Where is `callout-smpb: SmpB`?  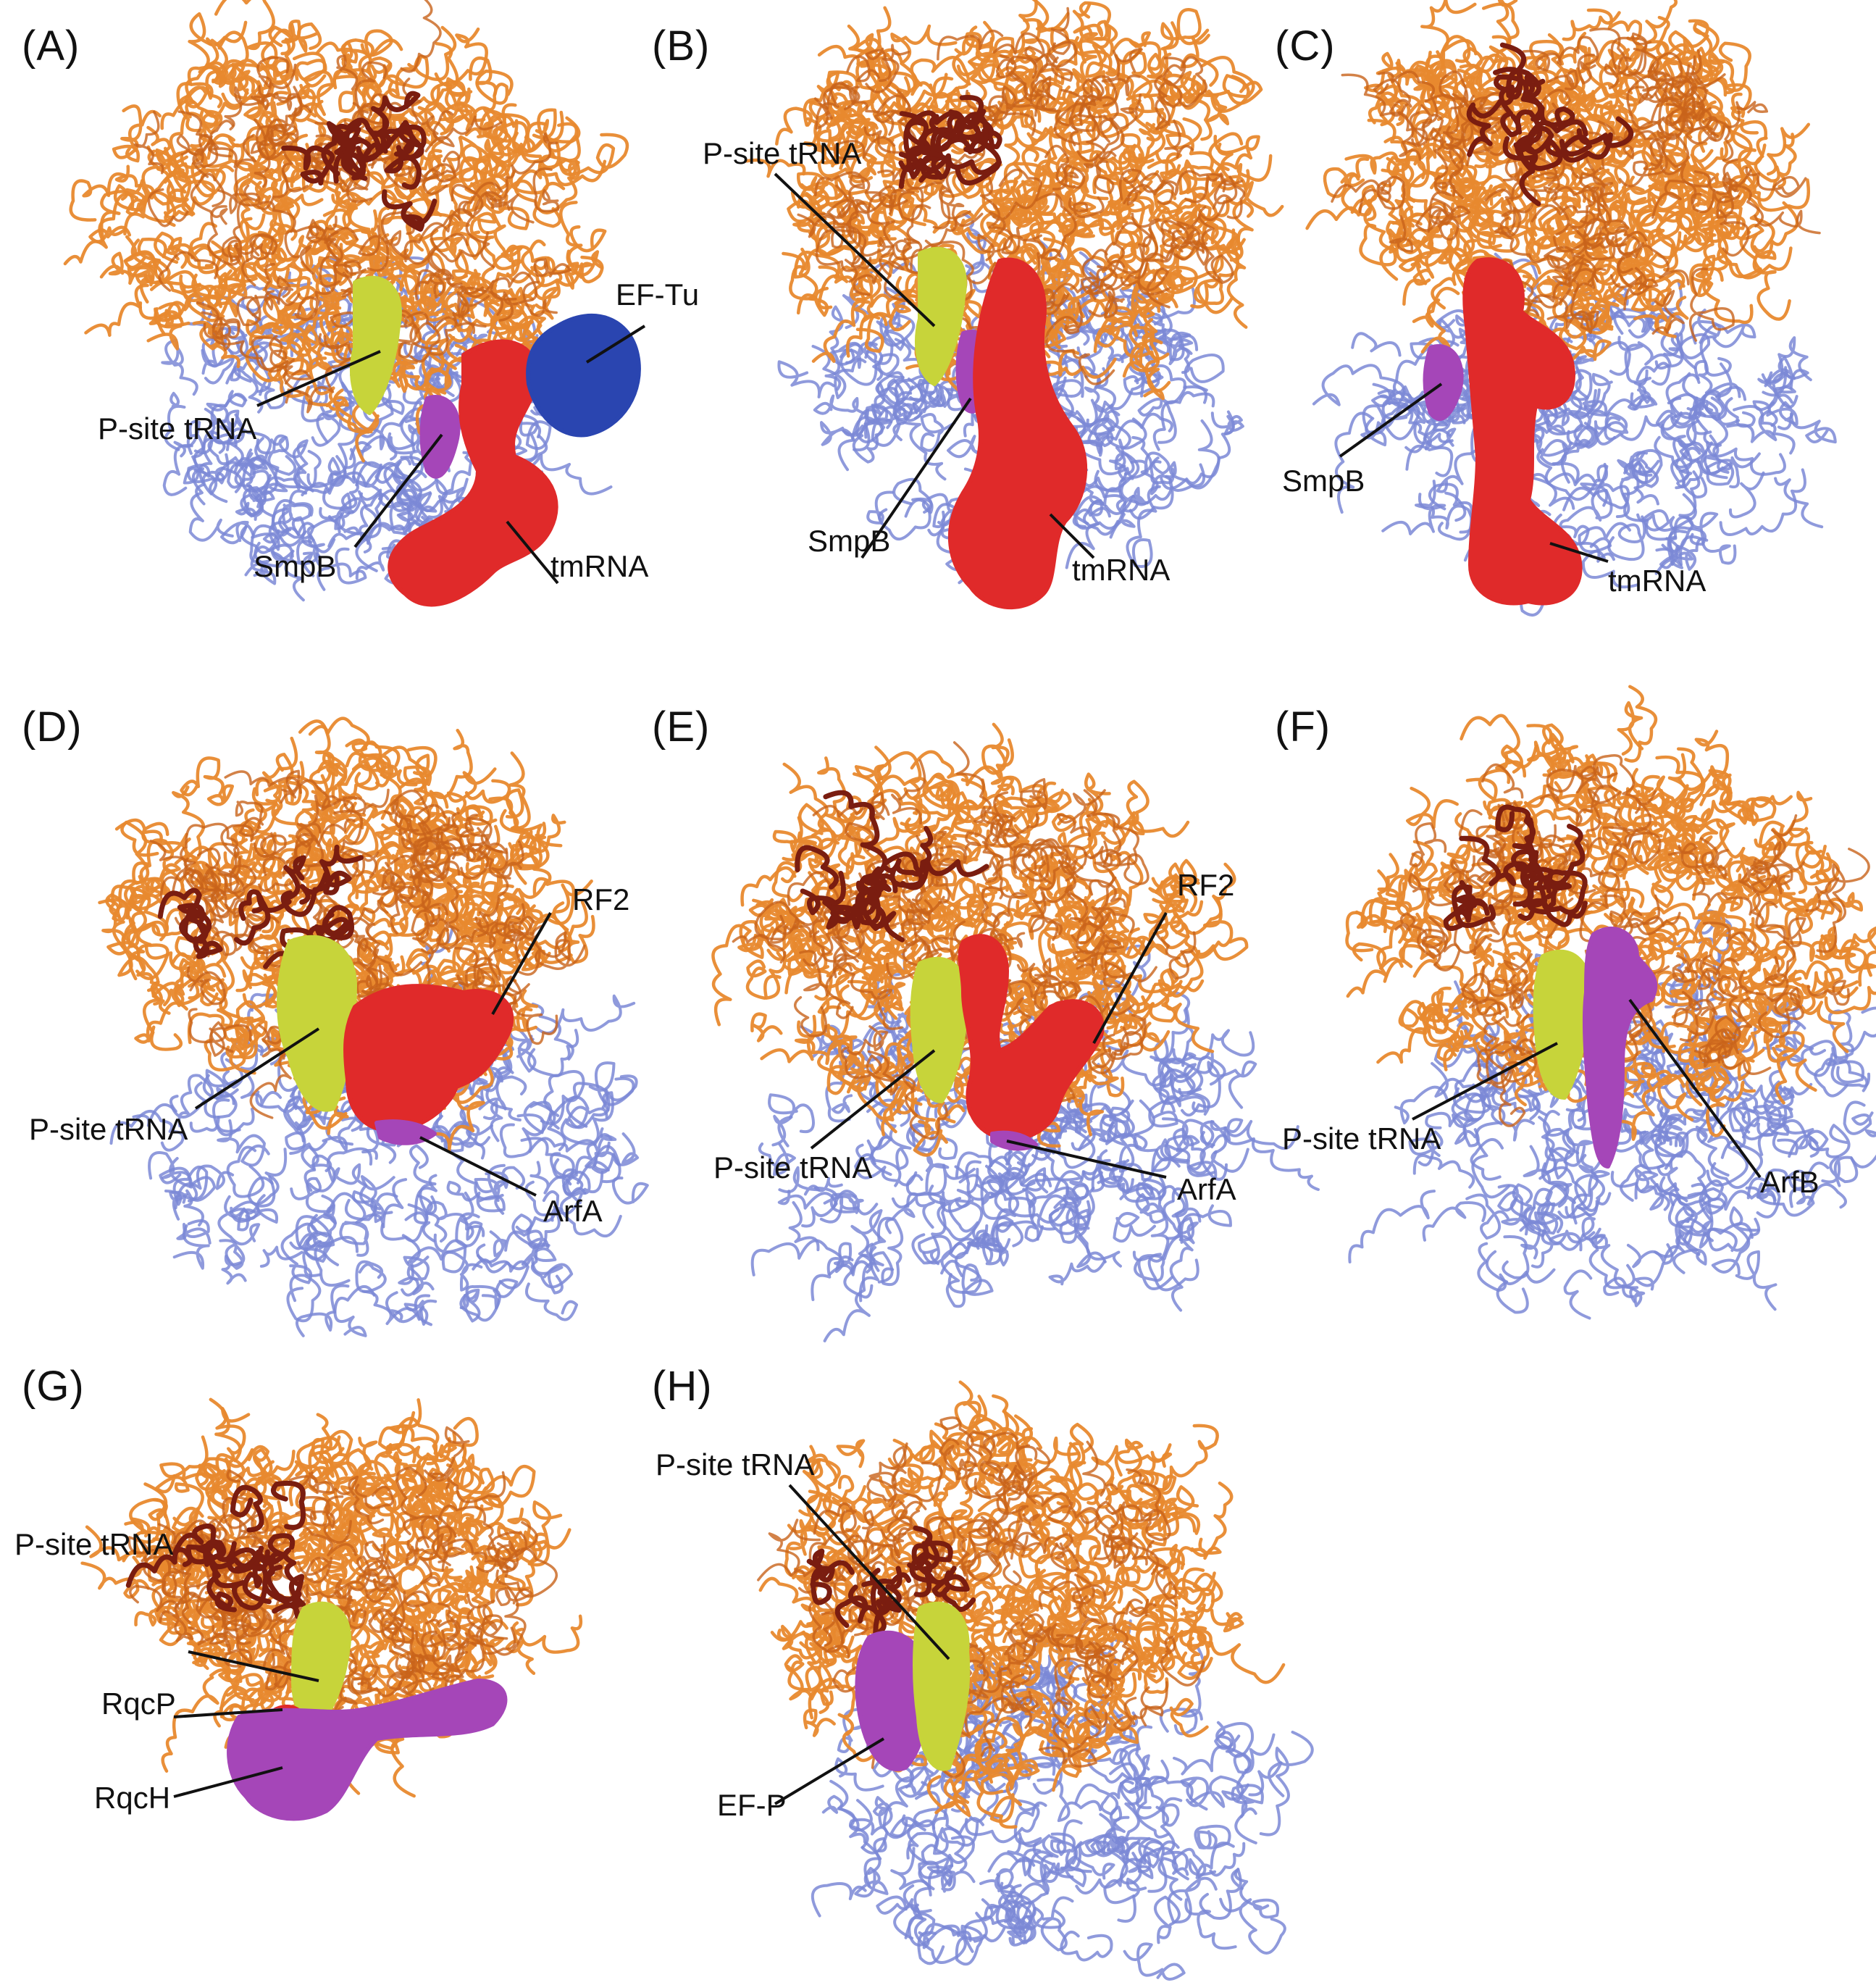 callout-smpb: SmpB is located at coordinates (1324, 481).